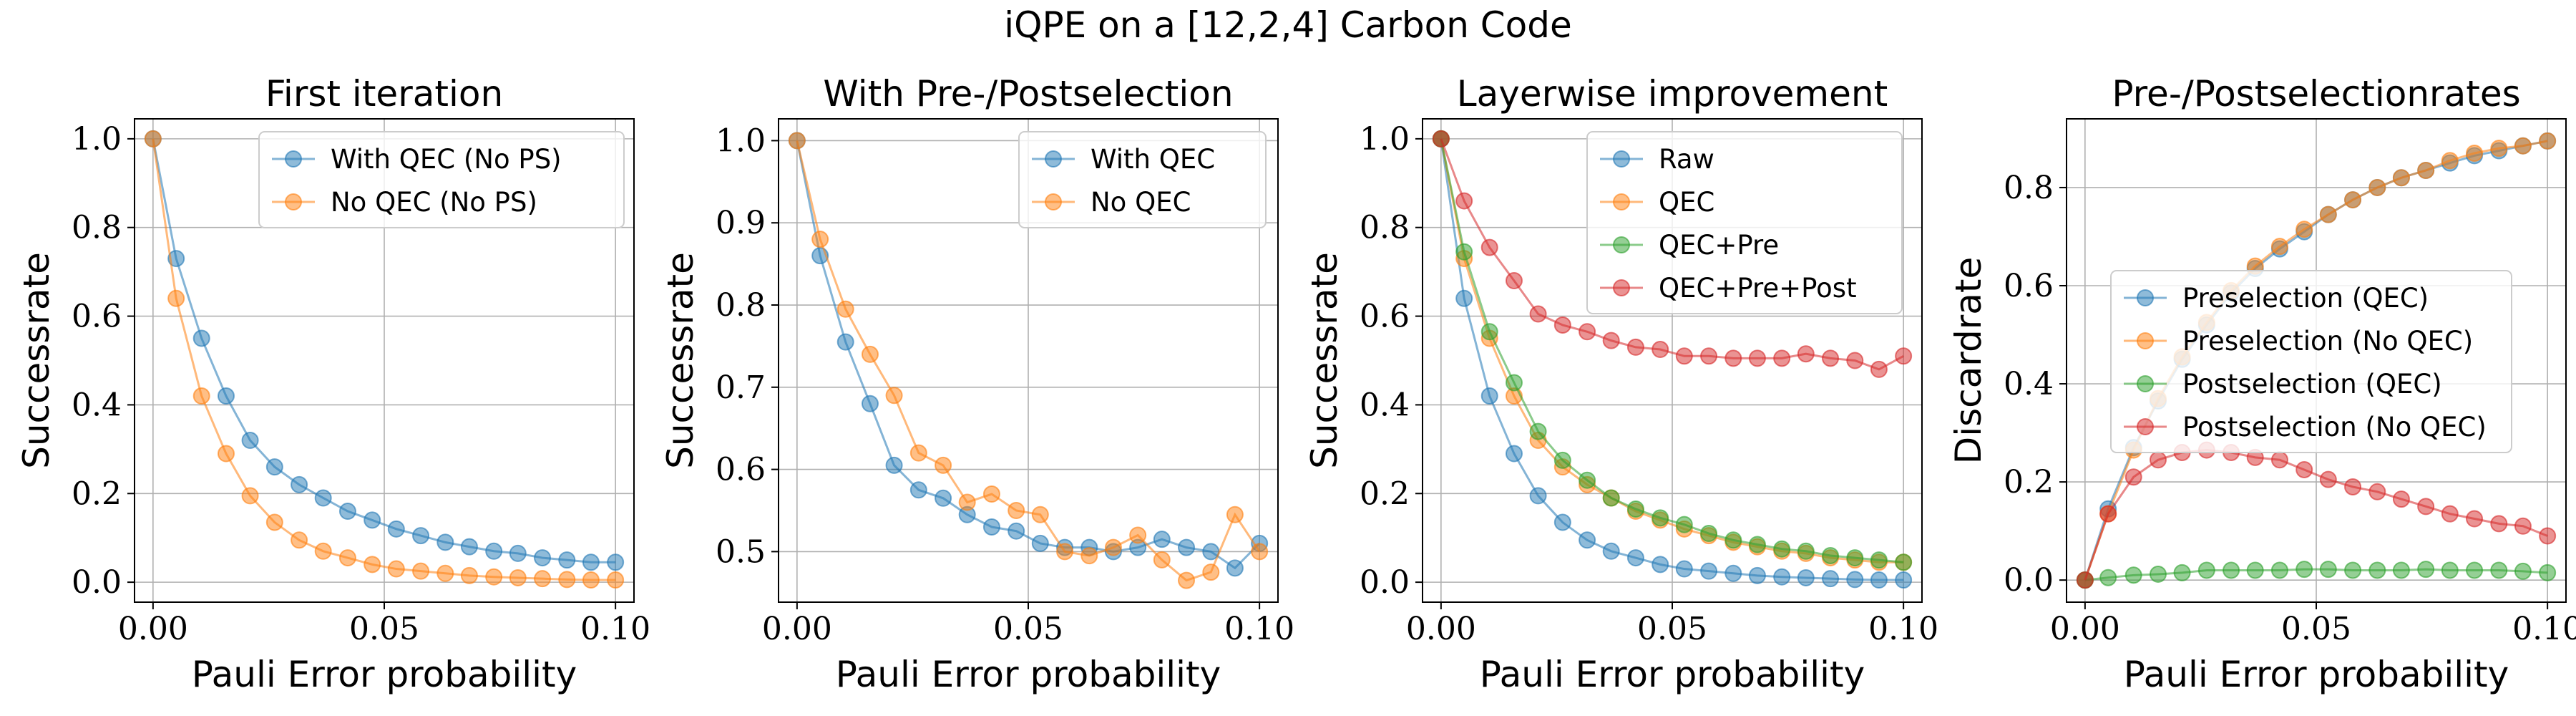 This screenshot has height=716, width=2576. I want to click on legend-item: QEC+Pre+Post, so click(1728, 288).